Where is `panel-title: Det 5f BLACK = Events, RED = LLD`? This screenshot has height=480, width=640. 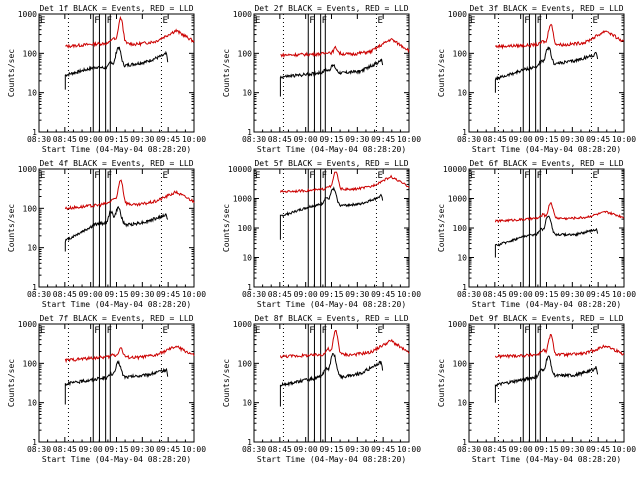 panel-title: Det 5f BLACK = Events, RED = LLD is located at coordinates (331, 163).